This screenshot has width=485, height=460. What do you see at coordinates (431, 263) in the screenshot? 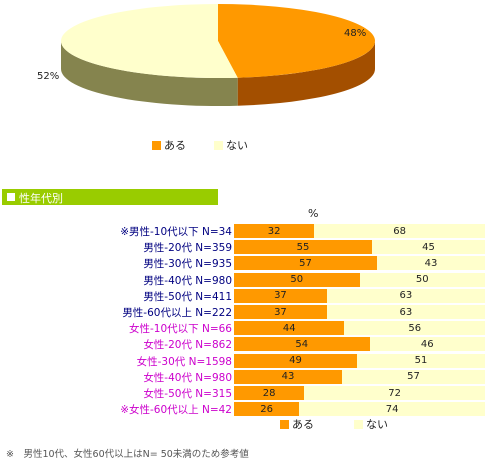
I see `bar-segment-no: 43` at bounding box center [431, 263].